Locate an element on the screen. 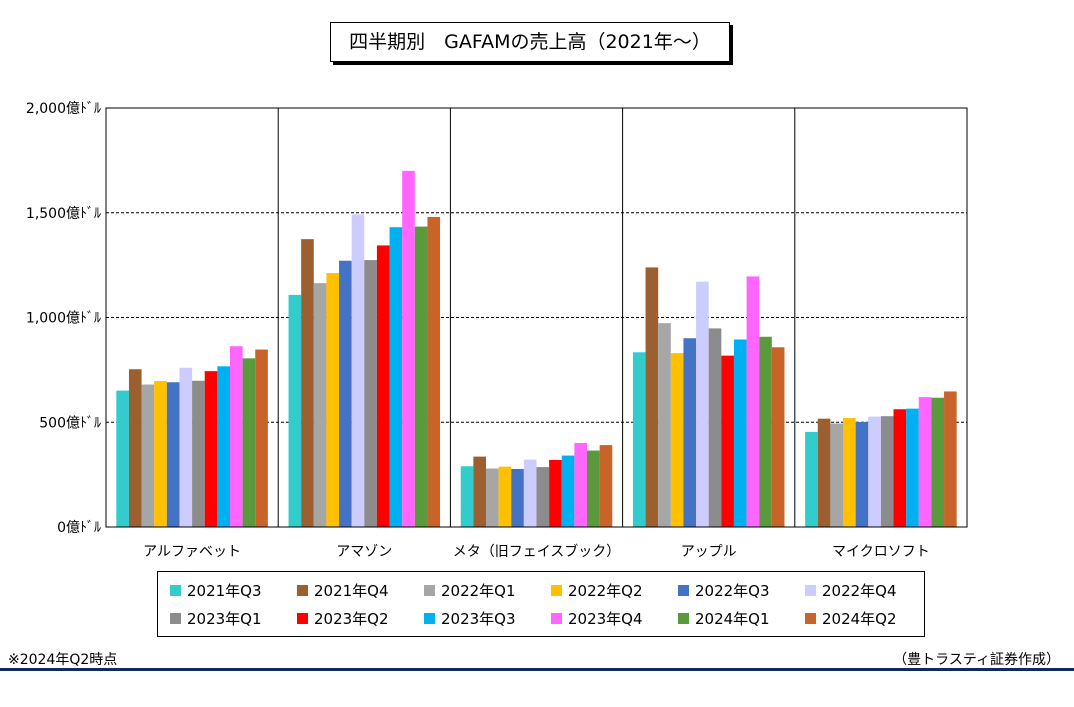  y-tick-label: 2,000億ﾄﾞﾙ is located at coordinates (63, 109).